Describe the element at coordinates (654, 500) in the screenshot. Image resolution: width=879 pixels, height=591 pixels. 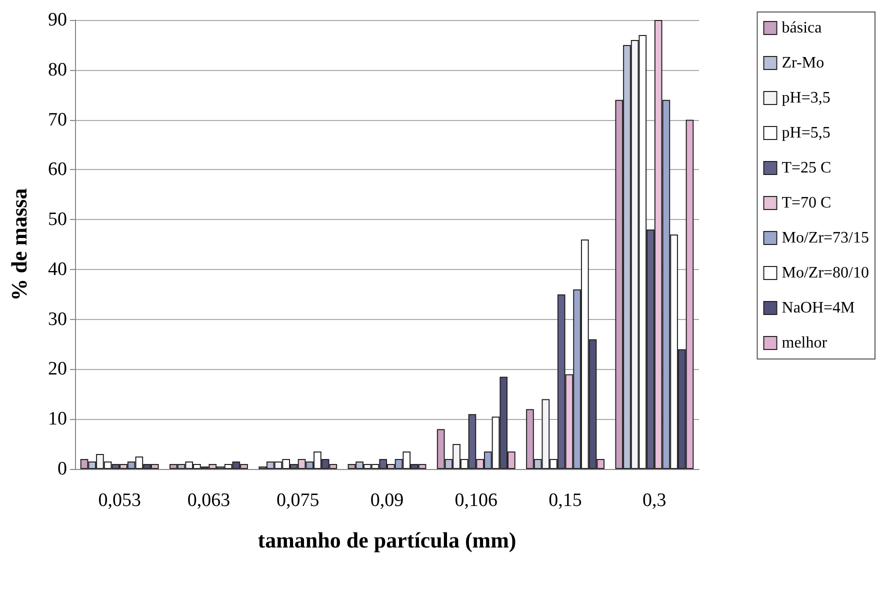
I see `x-tick-label: 0,3` at that location.